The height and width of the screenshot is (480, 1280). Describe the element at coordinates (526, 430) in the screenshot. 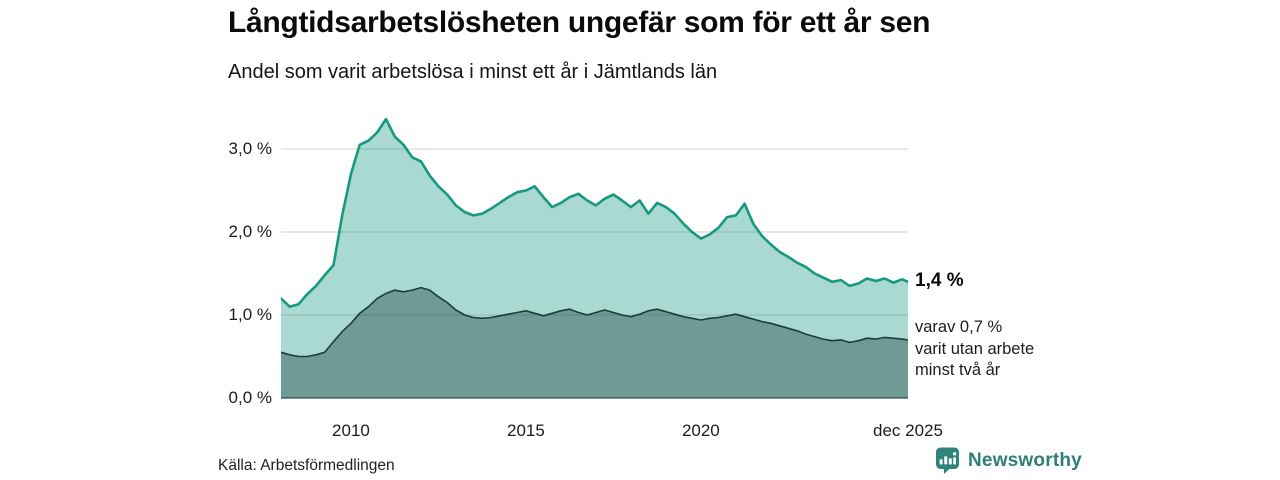

I see `x-tick-label: 2015` at that location.